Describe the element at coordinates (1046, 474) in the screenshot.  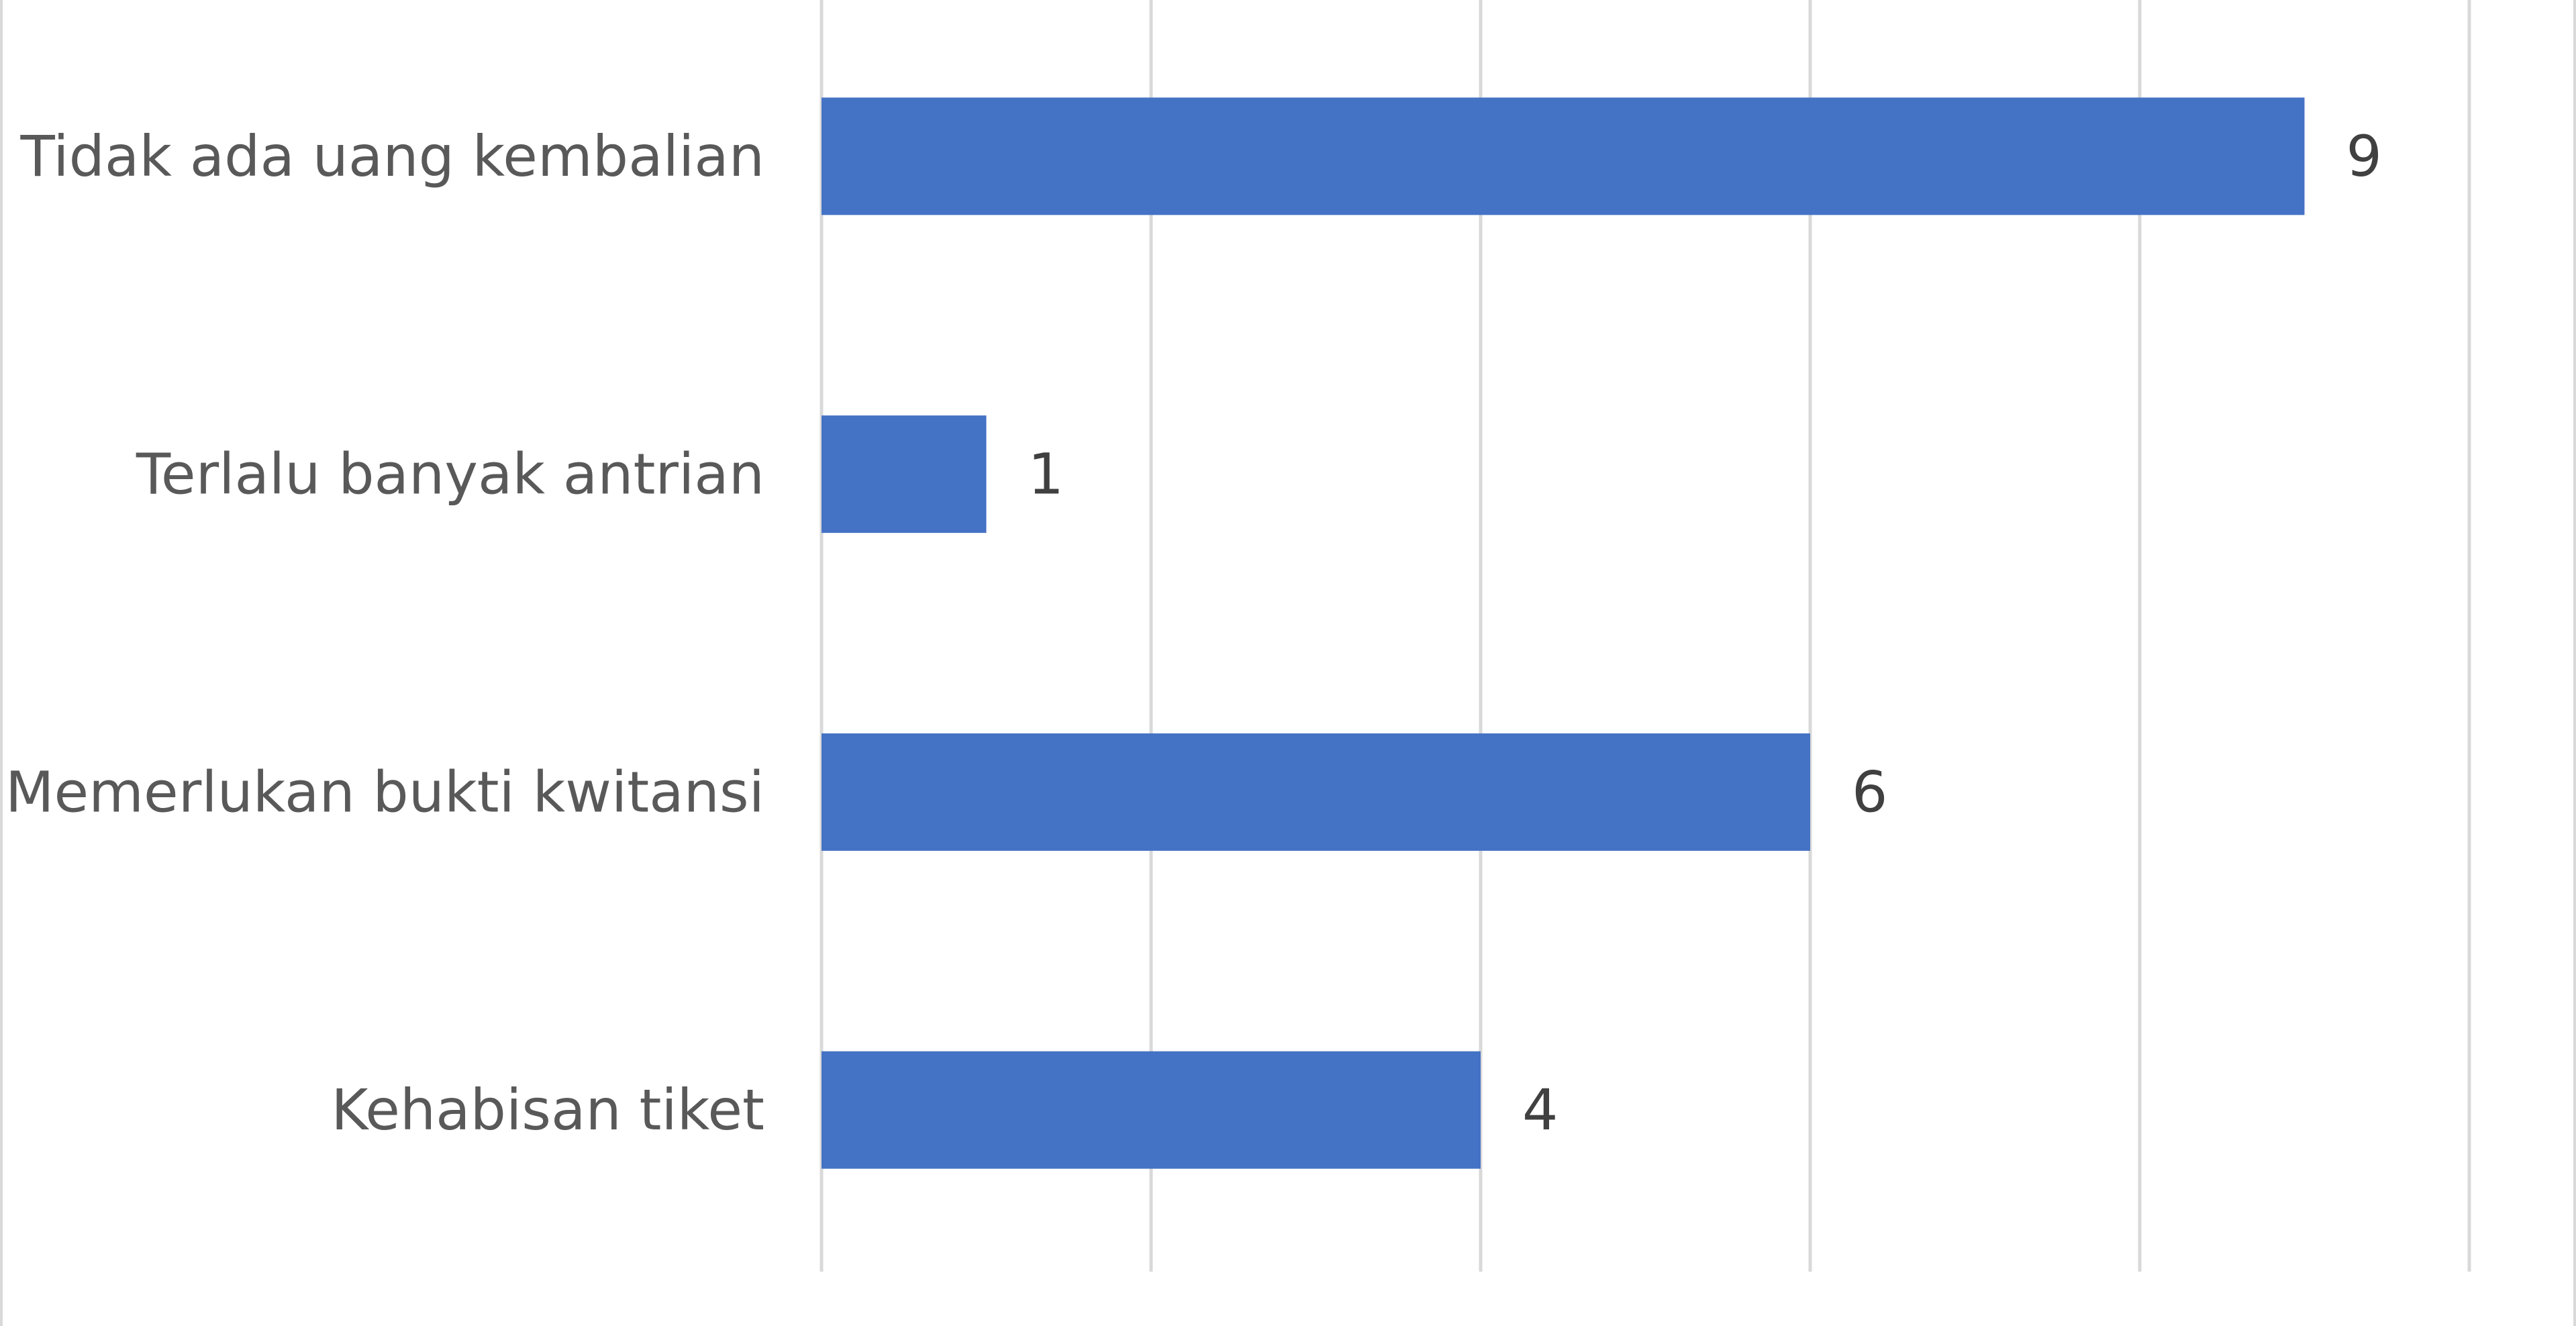
I see `data-label: 1` at that location.